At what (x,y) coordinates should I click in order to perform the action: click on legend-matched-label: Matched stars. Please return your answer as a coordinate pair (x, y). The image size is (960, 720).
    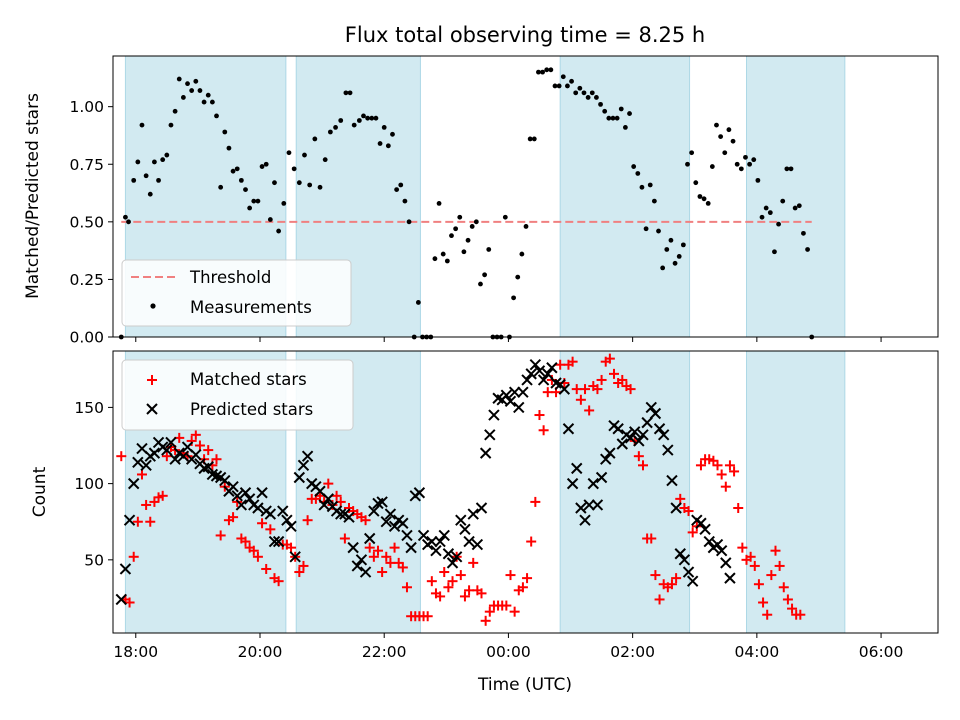
    Looking at the image, I should click on (248, 379).